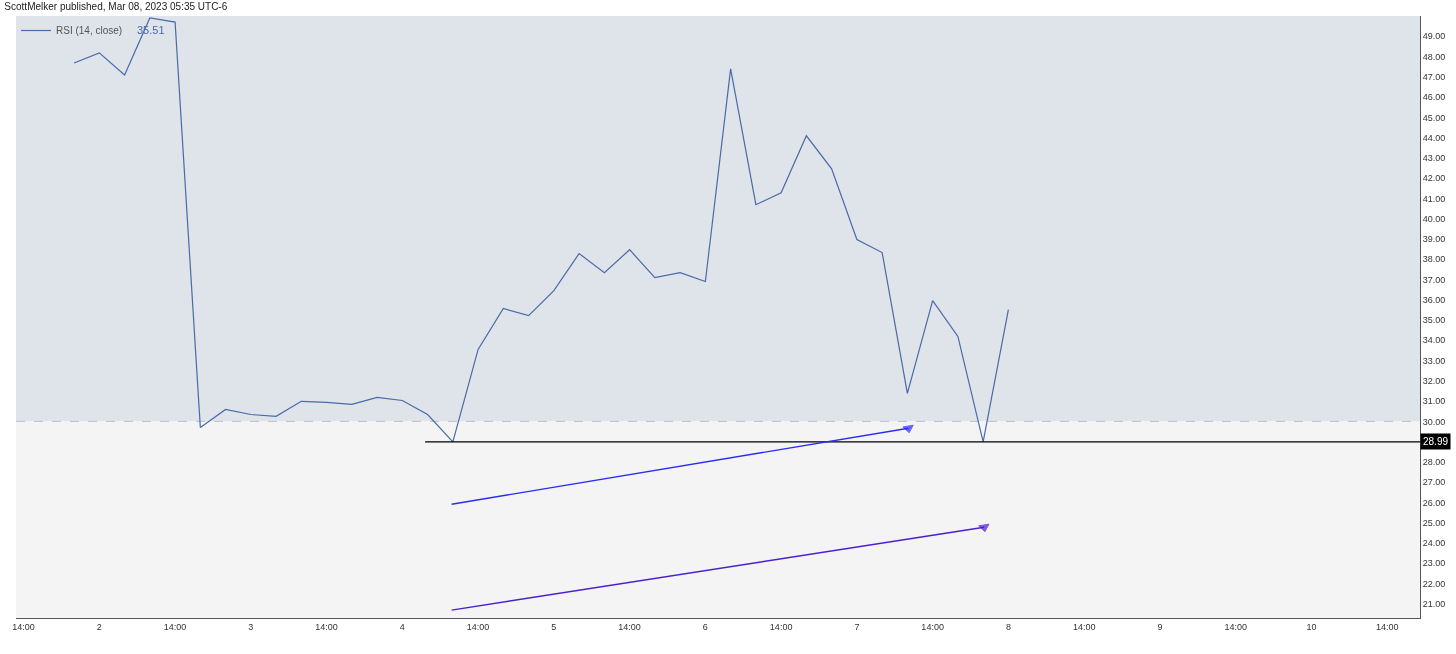 This screenshot has width=1456, height=654. What do you see at coordinates (116, 7) in the screenshot?
I see `chart-title: ScottMelker published, Mar 08, 2023 05:35 UTC-6` at bounding box center [116, 7].